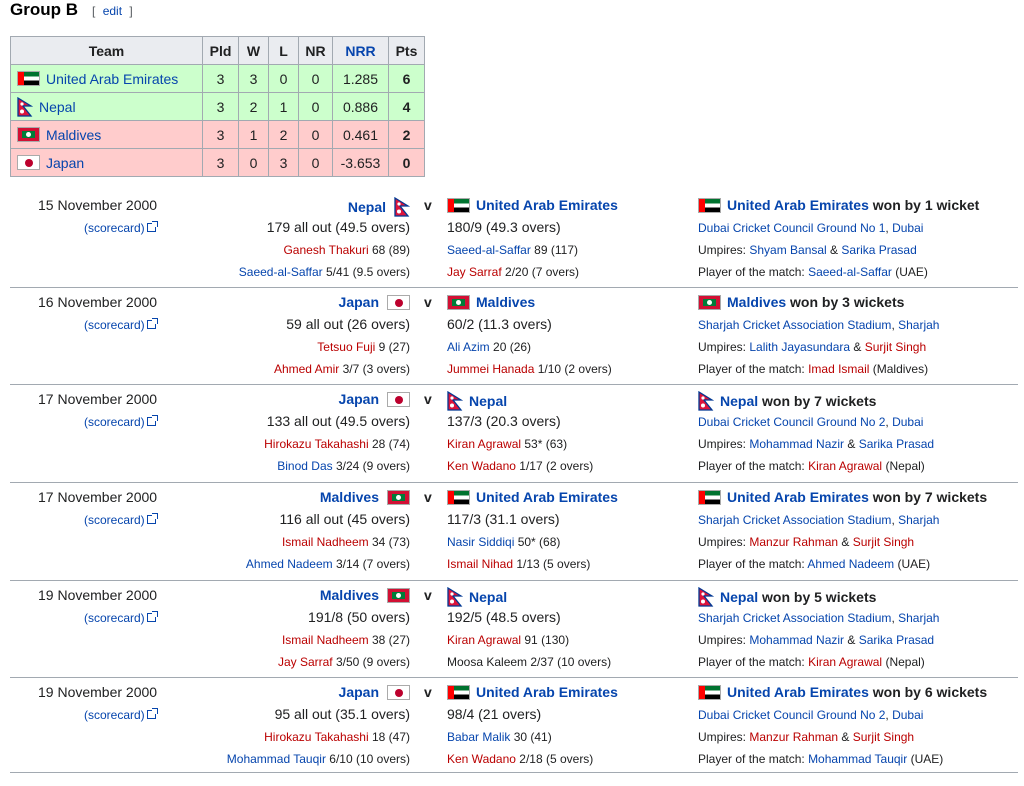 Image resolution: width=1024 pixels, height=786 pixels. I want to click on won: 3, so click(253, 78).